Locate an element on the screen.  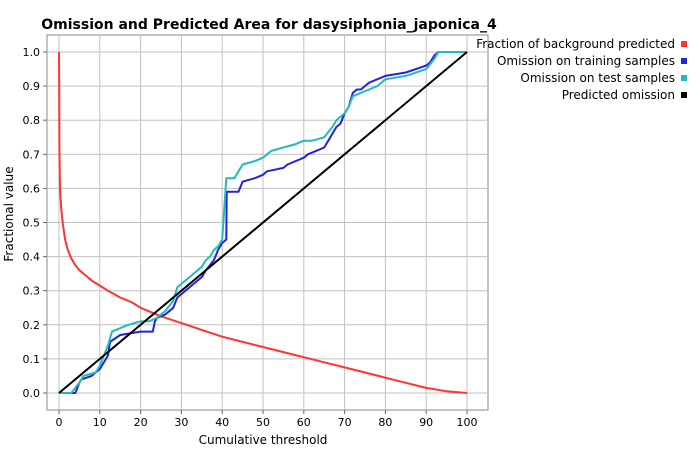
legend-label-fraction-of-background-predicted: Fraction of background predicted is located at coordinates (575, 44).